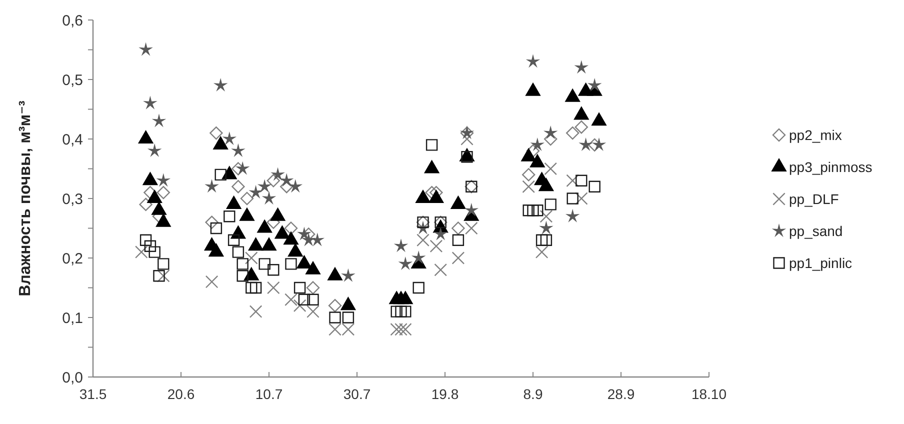 The width and height of the screenshot is (904, 424). I want to click on y-tick-label: 0,5, so click(72, 80).